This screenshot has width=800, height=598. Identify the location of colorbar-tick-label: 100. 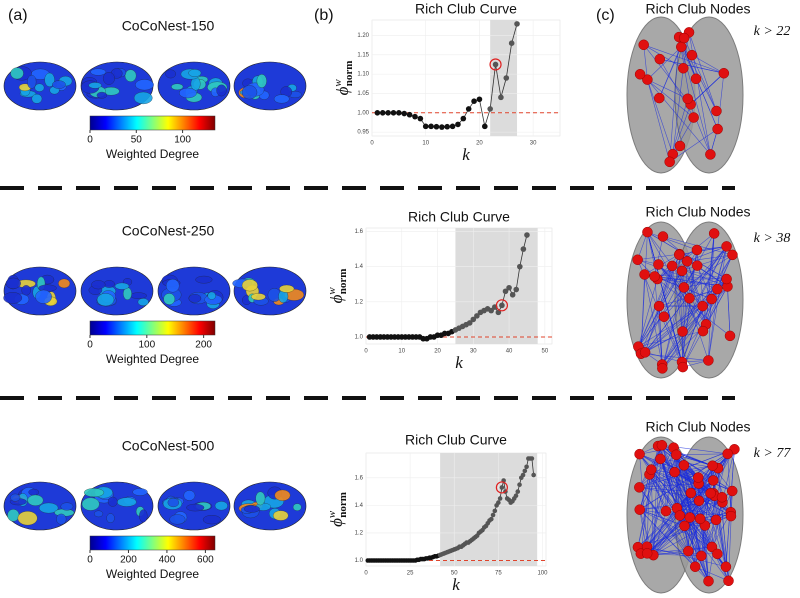
(146, 345).